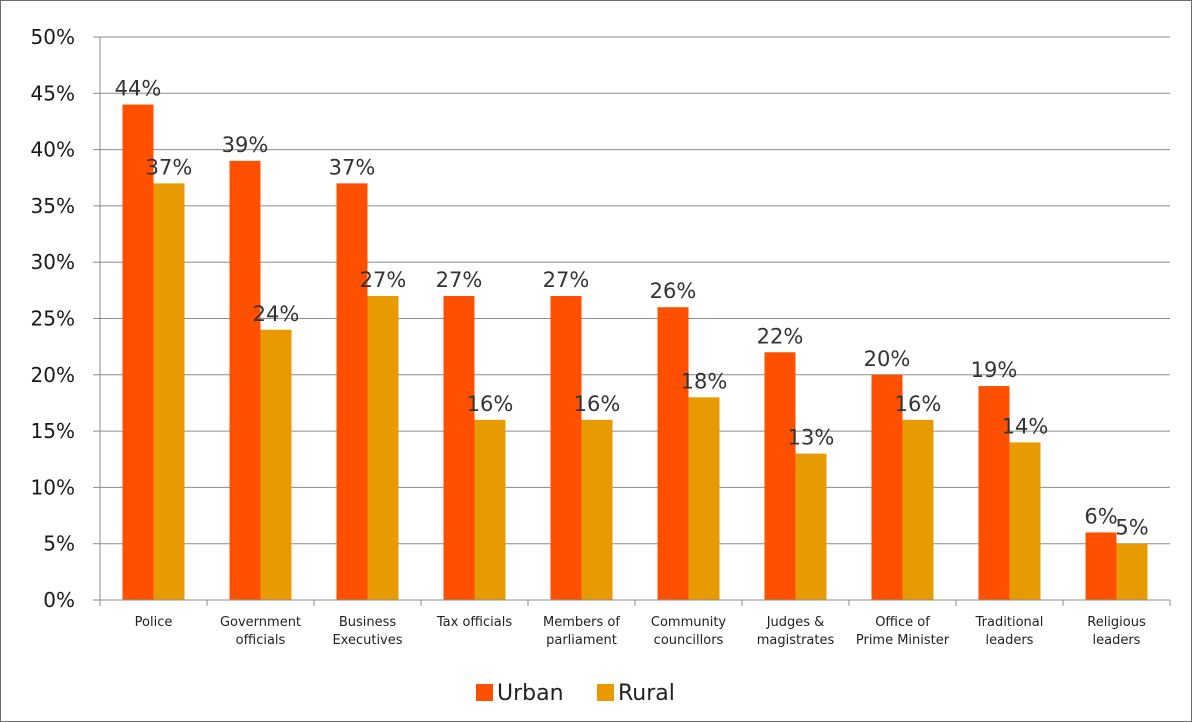 The height and width of the screenshot is (722, 1192). I want to click on x-tick-label: Office of, so click(902, 622).